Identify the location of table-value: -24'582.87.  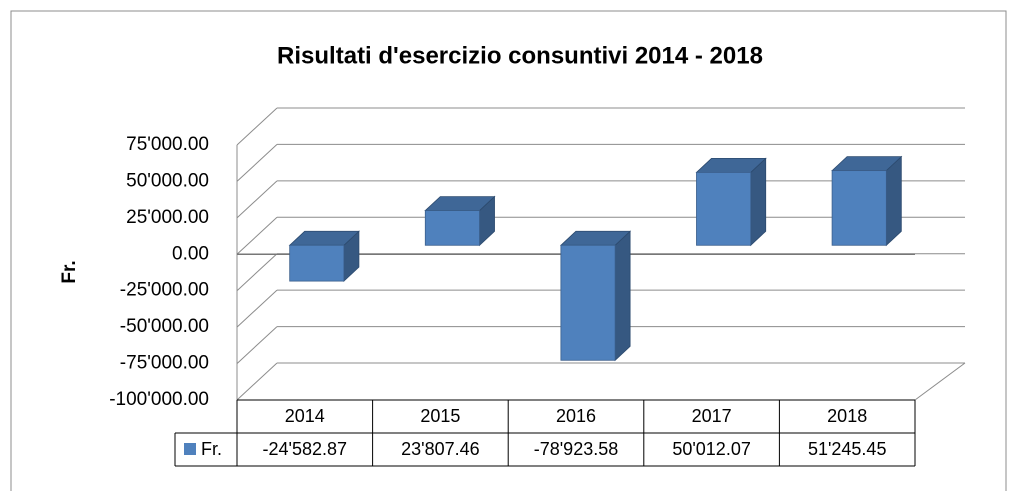
(305, 449).